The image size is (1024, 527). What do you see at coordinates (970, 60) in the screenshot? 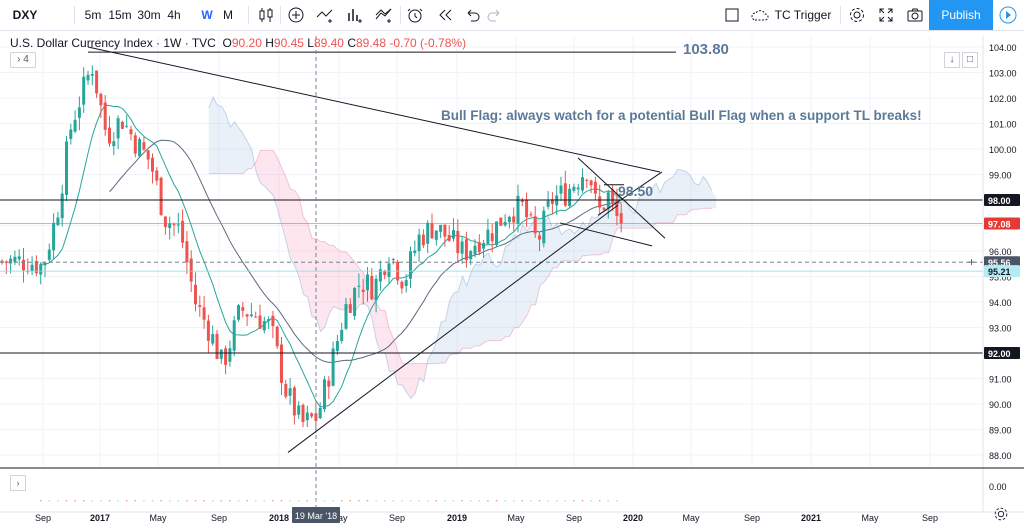
I see `maximize-pane-button: □` at bounding box center [970, 60].